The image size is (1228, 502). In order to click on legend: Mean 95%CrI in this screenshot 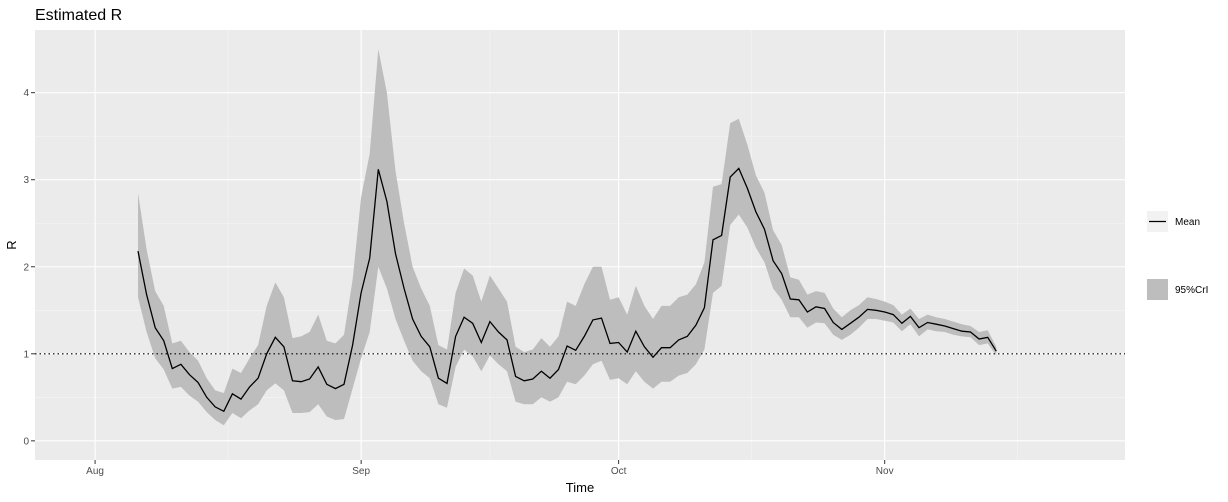, I will do `click(1177, 255)`.